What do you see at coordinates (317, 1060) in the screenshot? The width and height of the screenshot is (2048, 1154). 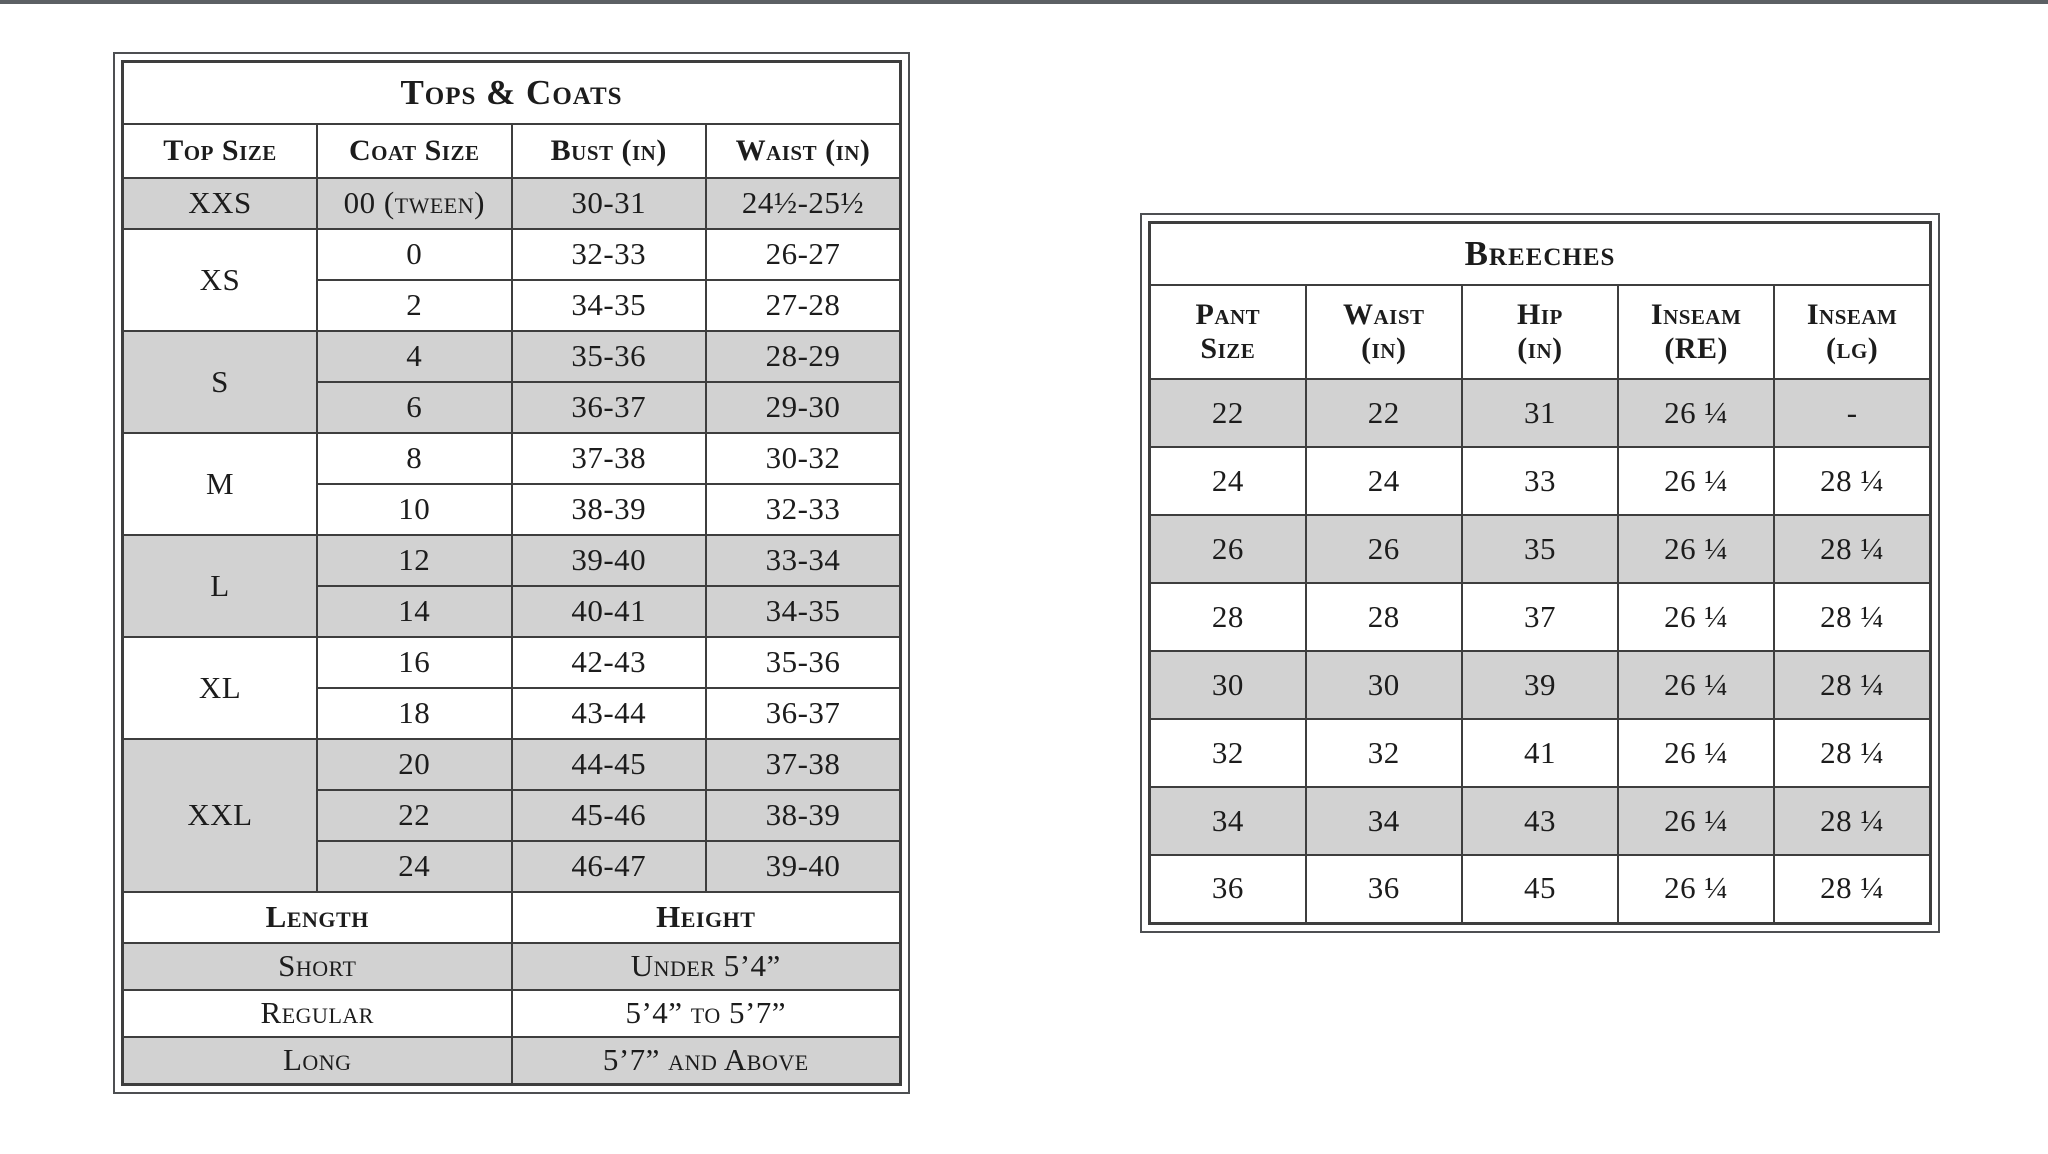 I see `table-cell: Long` at bounding box center [317, 1060].